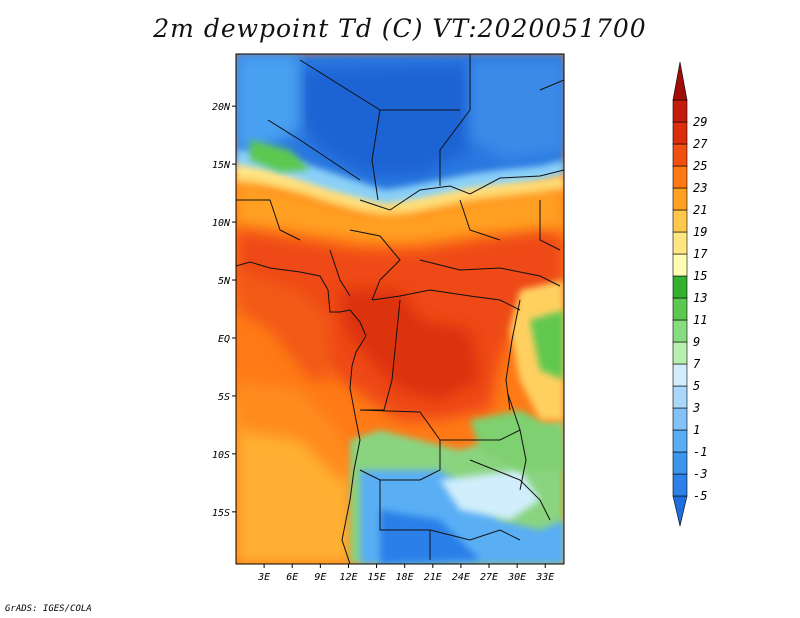  I want to click on colorbar-label: 27, so click(700, 144).